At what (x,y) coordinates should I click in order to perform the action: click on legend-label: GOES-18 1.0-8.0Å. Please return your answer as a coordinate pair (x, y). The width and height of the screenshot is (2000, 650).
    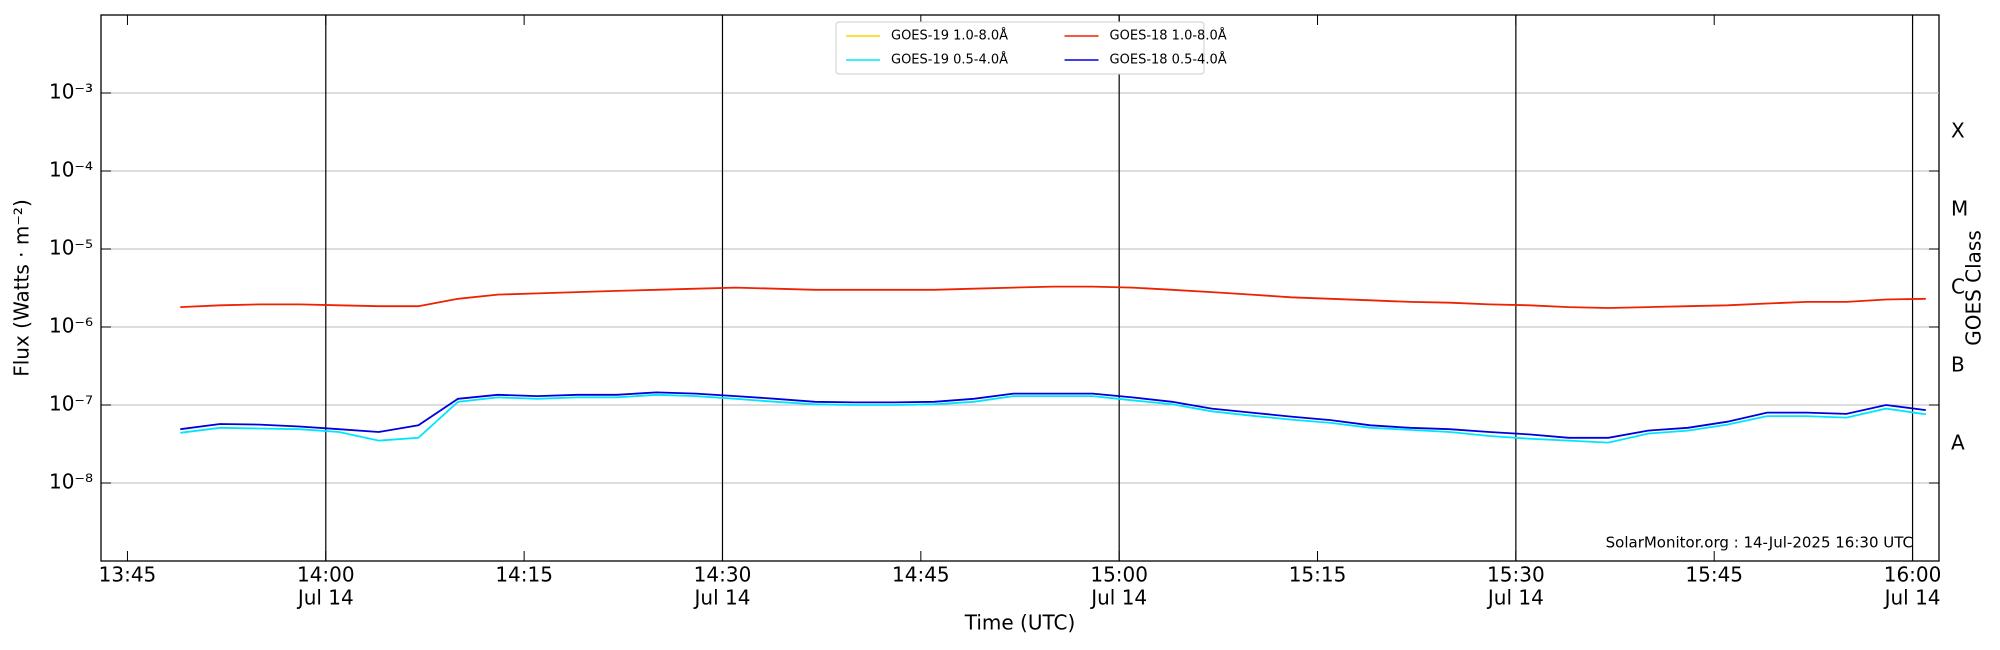
    Looking at the image, I should click on (1168, 36).